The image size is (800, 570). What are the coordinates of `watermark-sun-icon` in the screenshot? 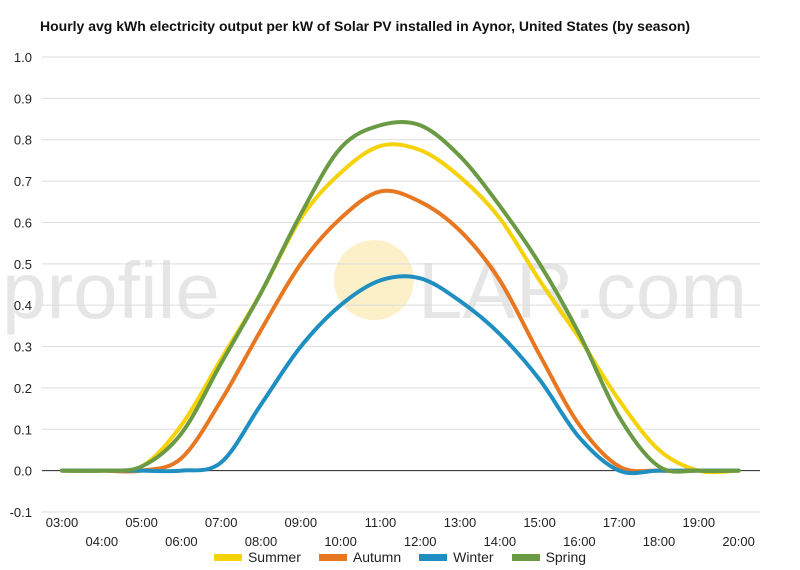 It's located at (374, 280).